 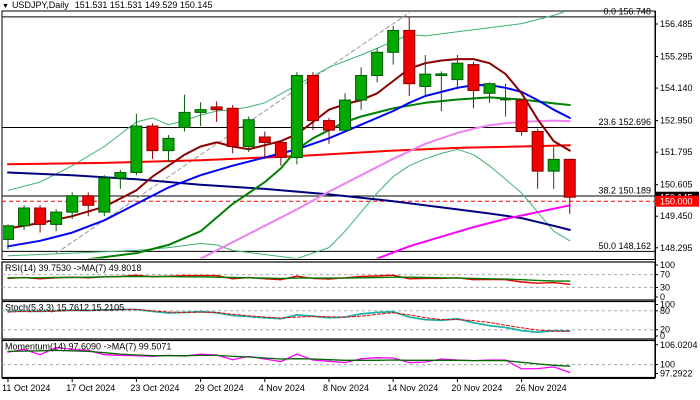 I want to click on svg-text: 4 Nov 2024, so click(x=282, y=388).